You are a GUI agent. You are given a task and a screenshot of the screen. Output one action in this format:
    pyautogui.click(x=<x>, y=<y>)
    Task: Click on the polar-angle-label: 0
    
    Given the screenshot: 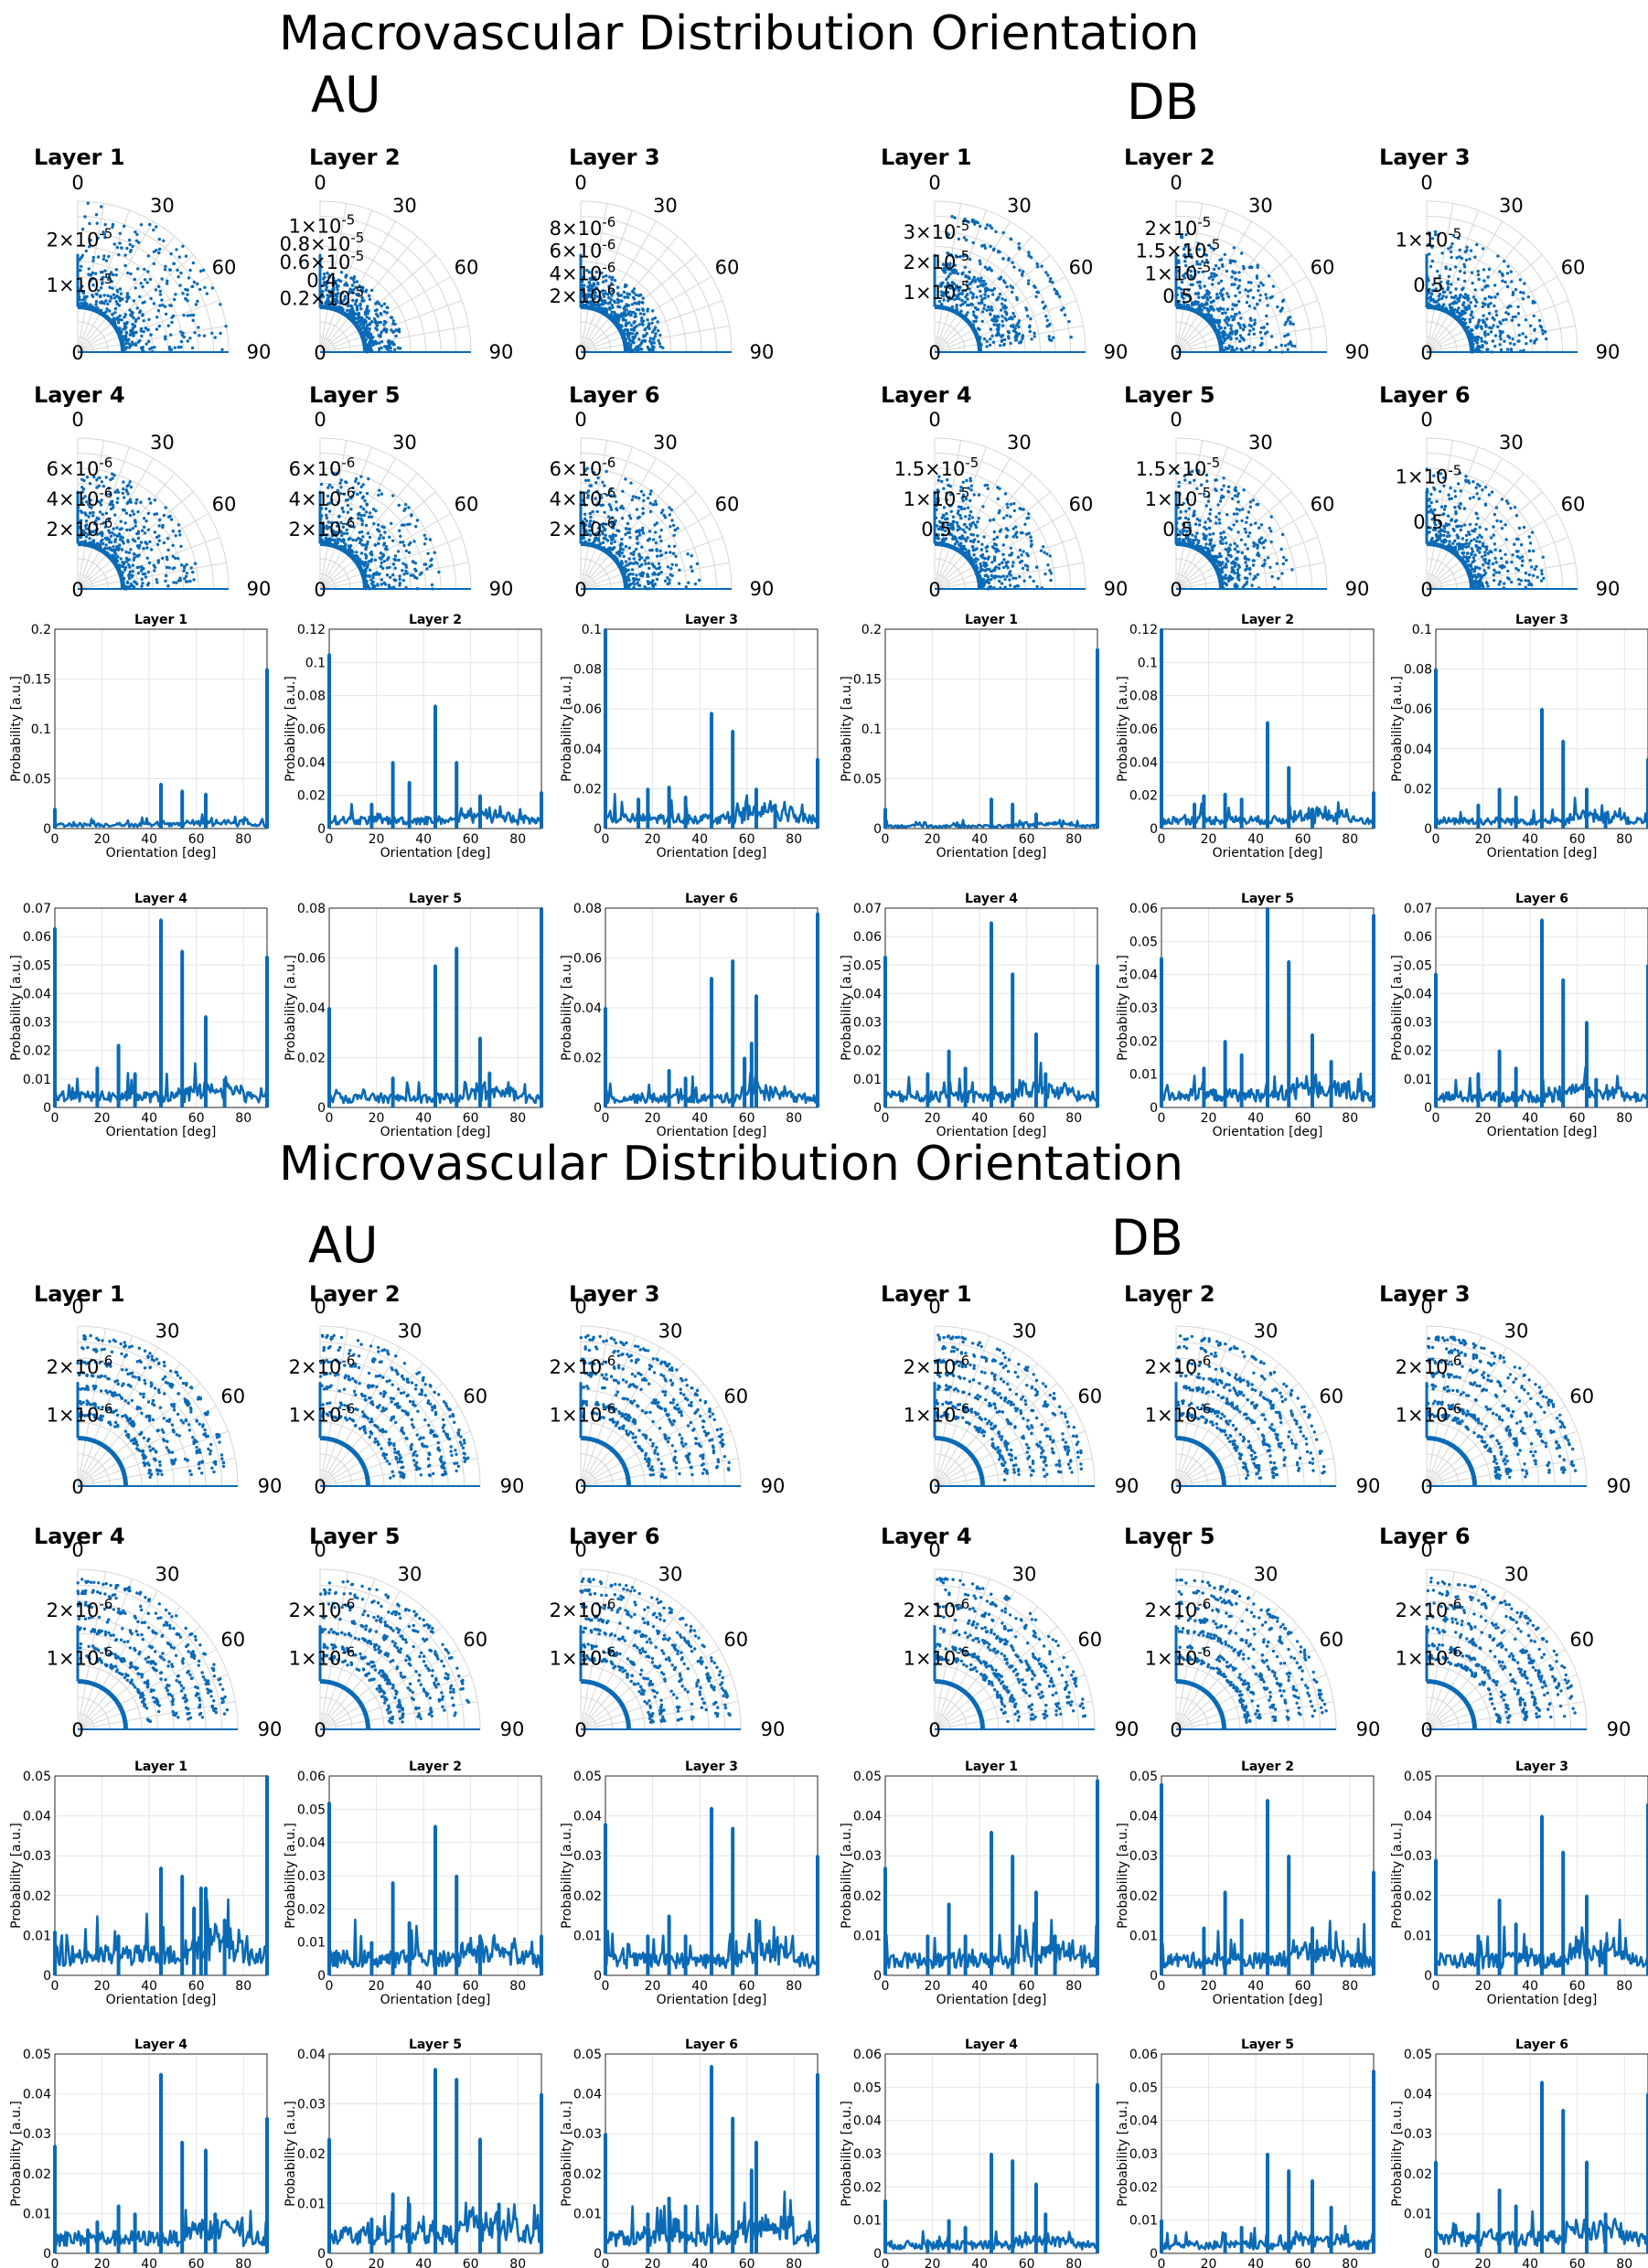 What is the action you would take?
    pyautogui.click(x=934, y=183)
    